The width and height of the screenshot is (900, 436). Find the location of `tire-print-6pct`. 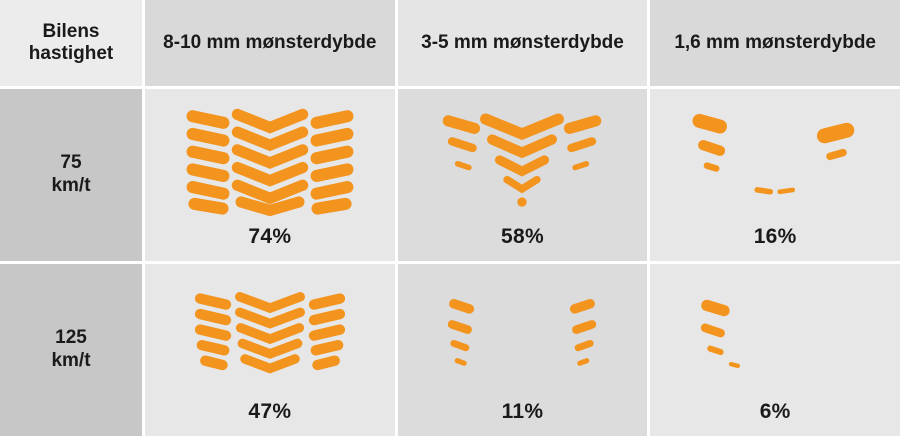

tire-print-6pct is located at coordinates (775, 336).